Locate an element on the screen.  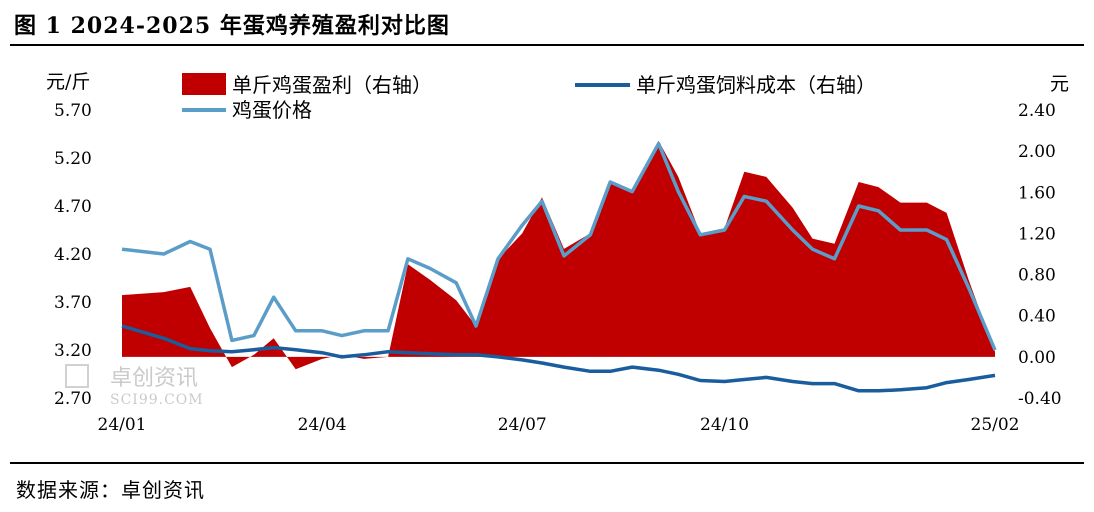
title-divider is located at coordinates (547, 45).